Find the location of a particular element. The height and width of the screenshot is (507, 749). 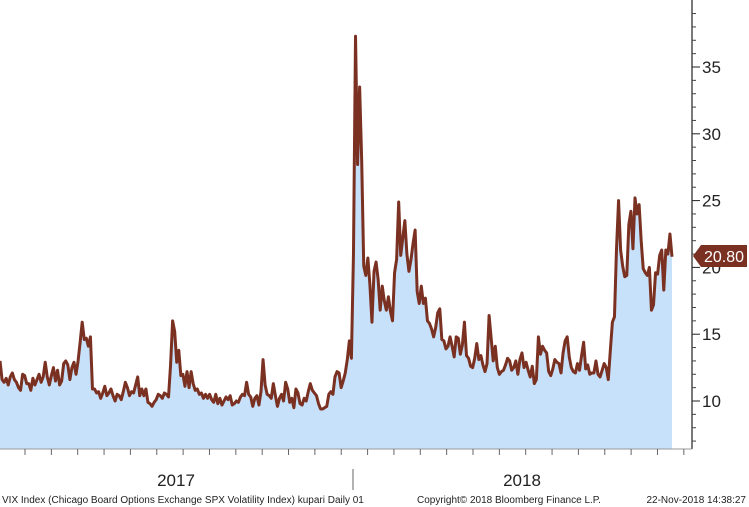

last-value-background is located at coordinates (720, 256).